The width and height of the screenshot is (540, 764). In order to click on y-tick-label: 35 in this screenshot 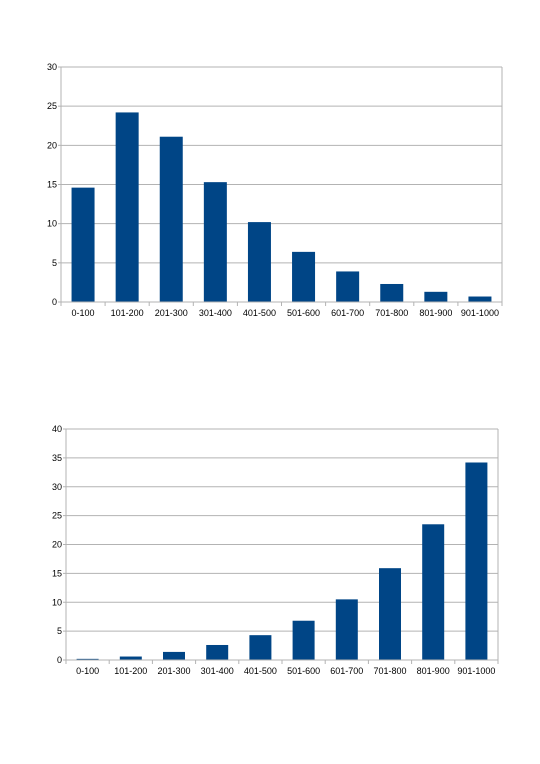, I will do `click(57, 458)`.